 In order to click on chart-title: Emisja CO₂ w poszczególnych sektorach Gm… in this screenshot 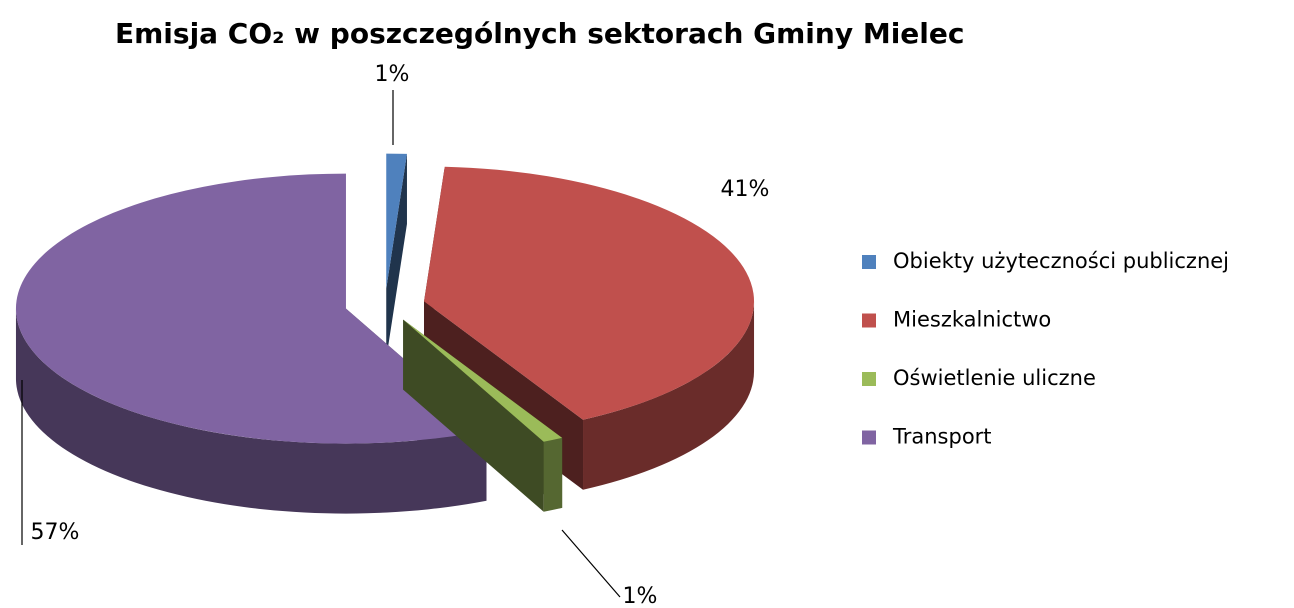, I will do `click(539, 33)`.